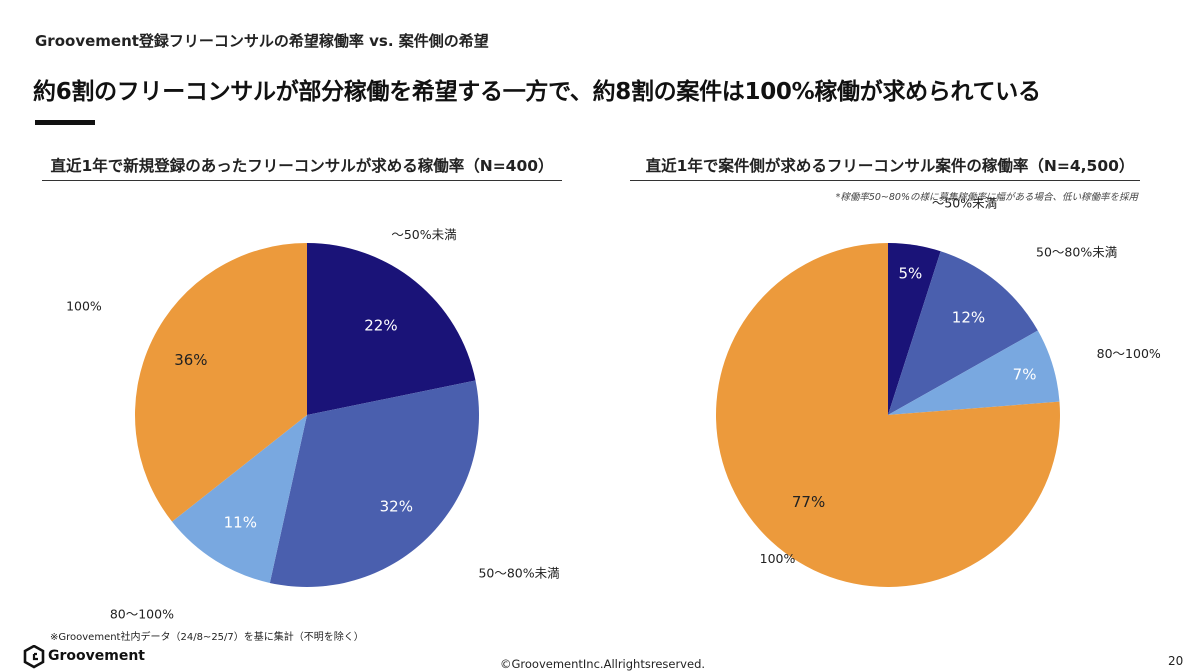  Describe the element at coordinates (423, 234) in the screenshot. I see `chart1-category-label-1: ～50%未満` at that location.